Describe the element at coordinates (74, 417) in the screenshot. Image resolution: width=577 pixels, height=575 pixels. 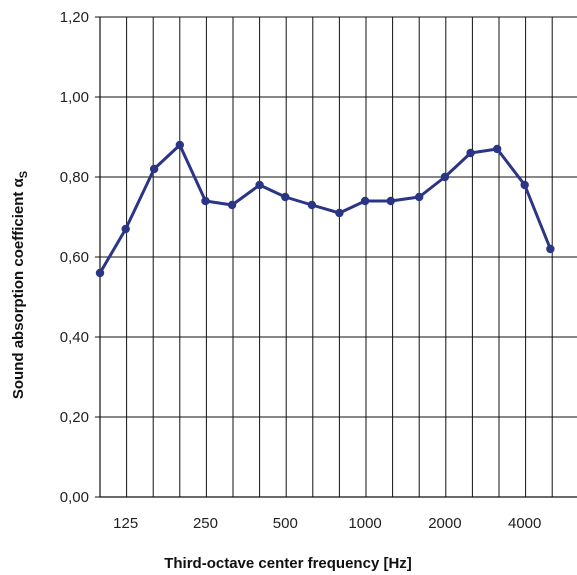
I see `y-tick-label: 0,20` at that location.